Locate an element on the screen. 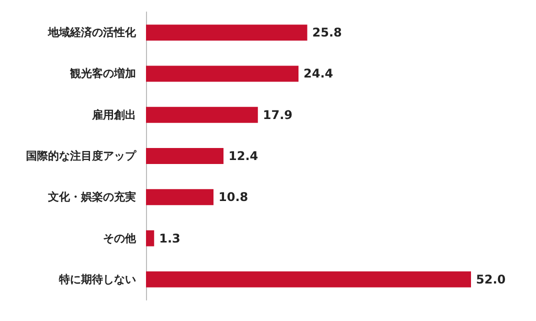  y-tick-label: 地域経済の活性化 is located at coordinates (92, 33).